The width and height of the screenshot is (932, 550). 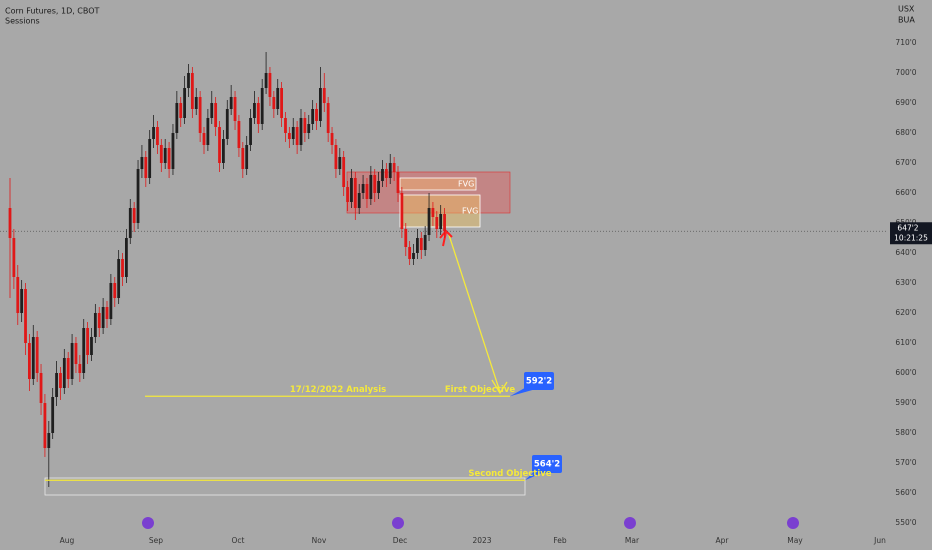 I want to click on objective-tag-label: 564'2, so click(x=547, y=465).